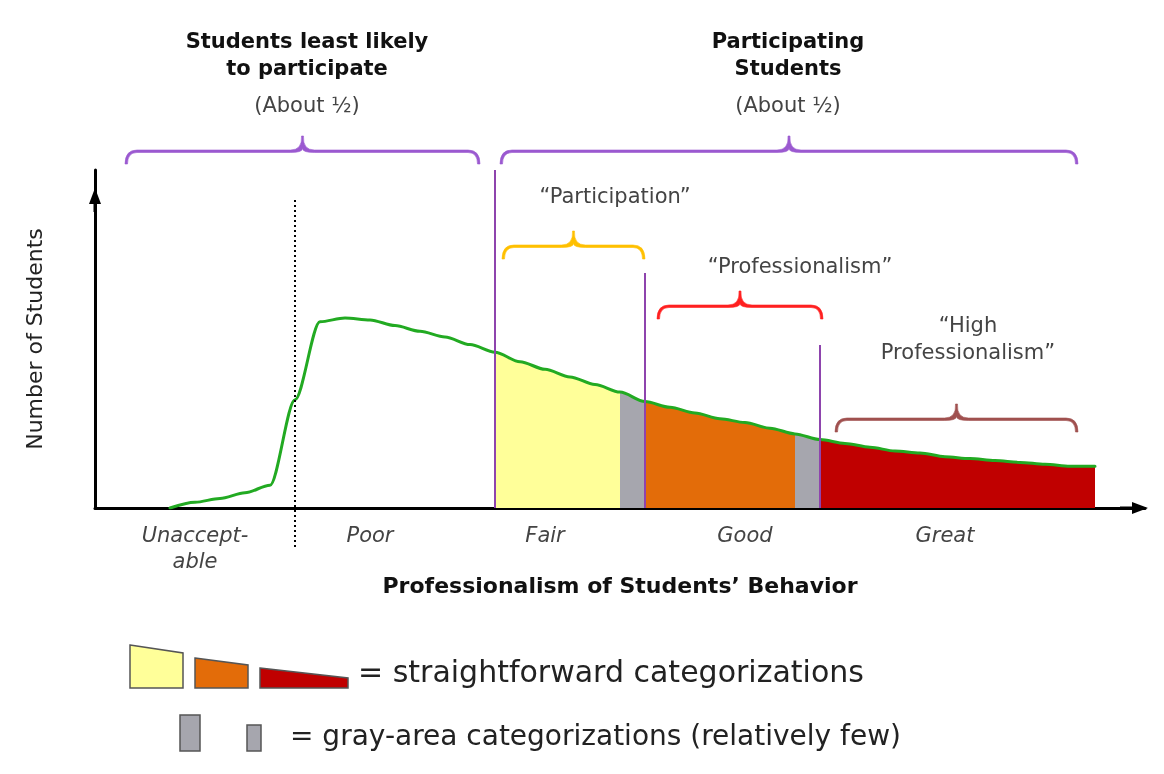  Describe the element at coordinates (620, 586) in the screenshot. I see `x-axis-title: Professionalism of Students’ Behavior` at that location.